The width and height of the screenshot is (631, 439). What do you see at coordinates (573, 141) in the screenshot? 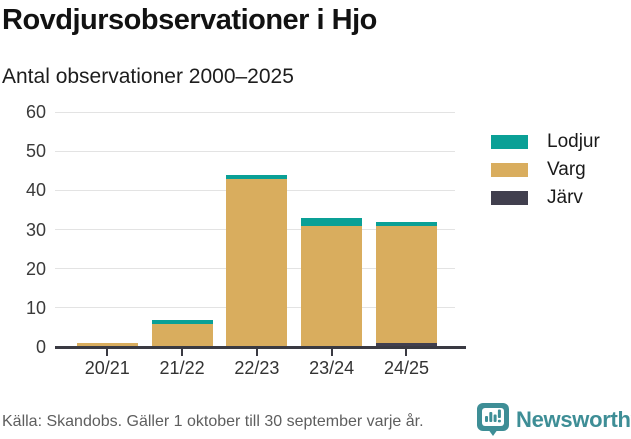
I see `legend-label: Lodjur` at bounding box center [573, 141].